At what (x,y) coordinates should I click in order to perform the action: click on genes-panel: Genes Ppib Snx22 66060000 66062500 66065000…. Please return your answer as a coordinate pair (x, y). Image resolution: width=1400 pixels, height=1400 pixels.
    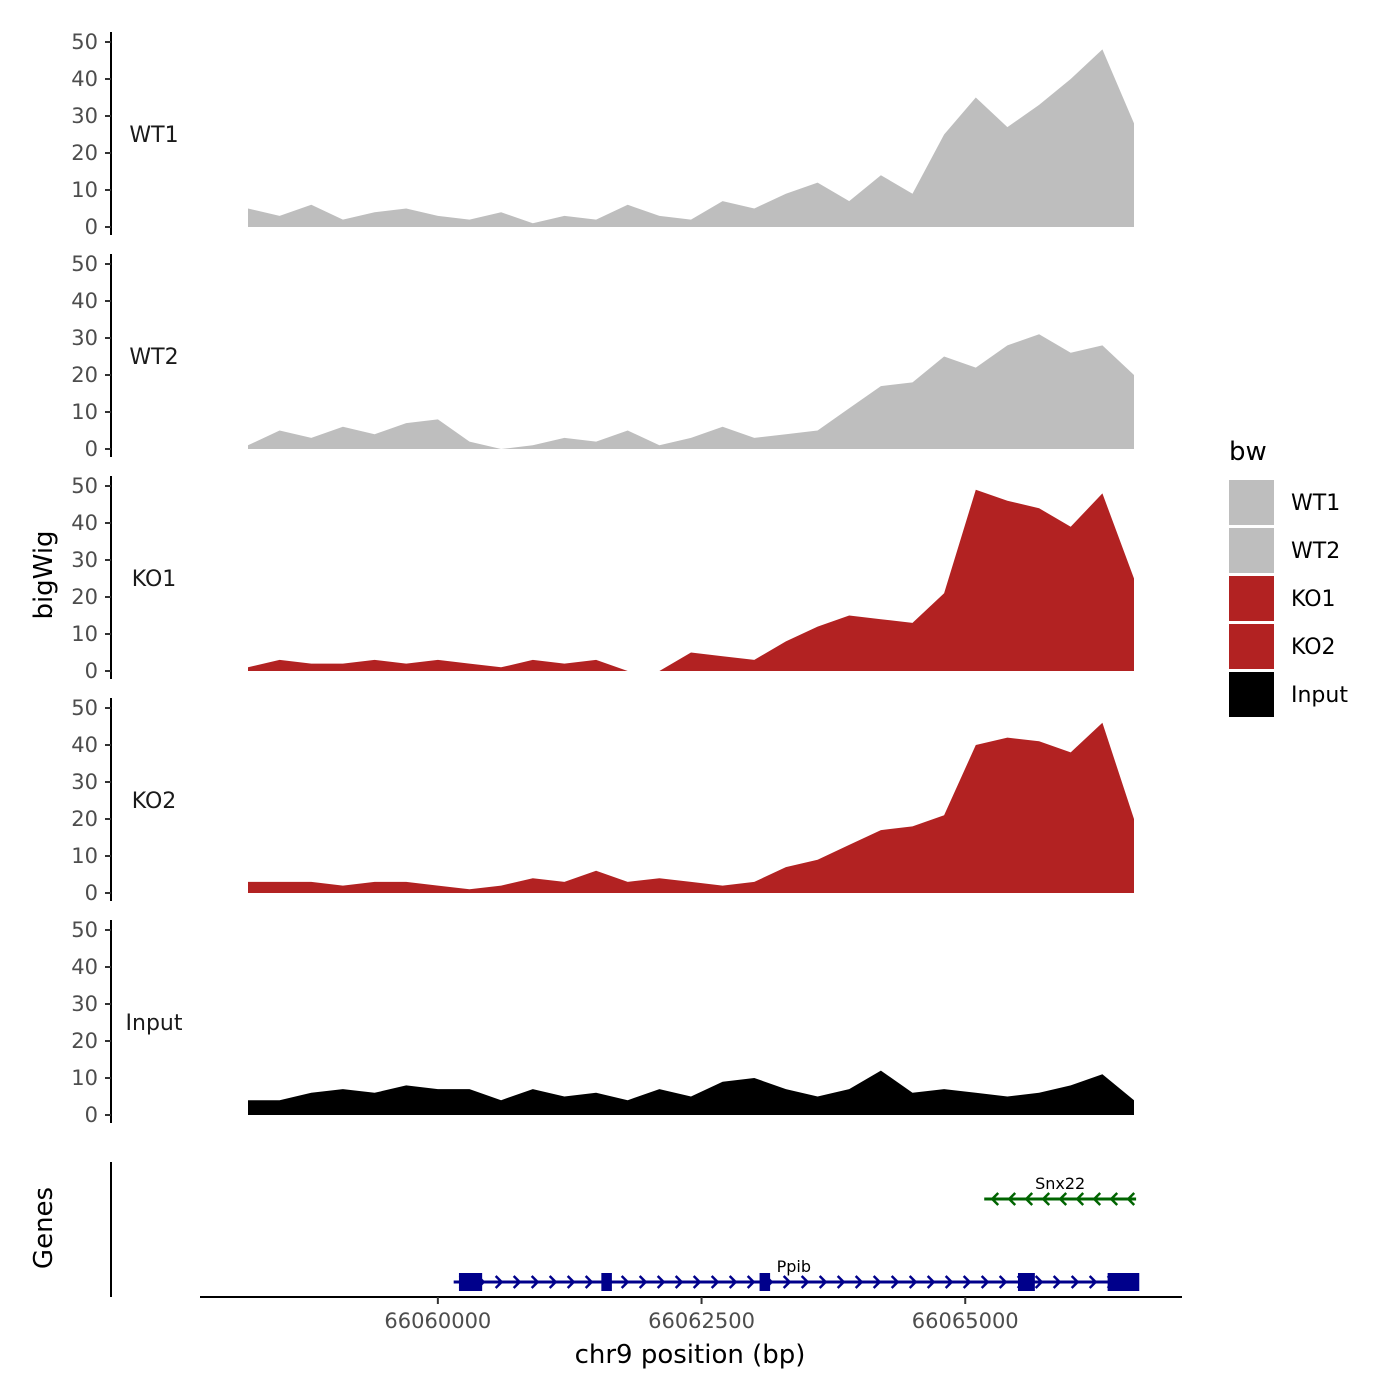
    Looking at the image, I should click on (605, 1266).